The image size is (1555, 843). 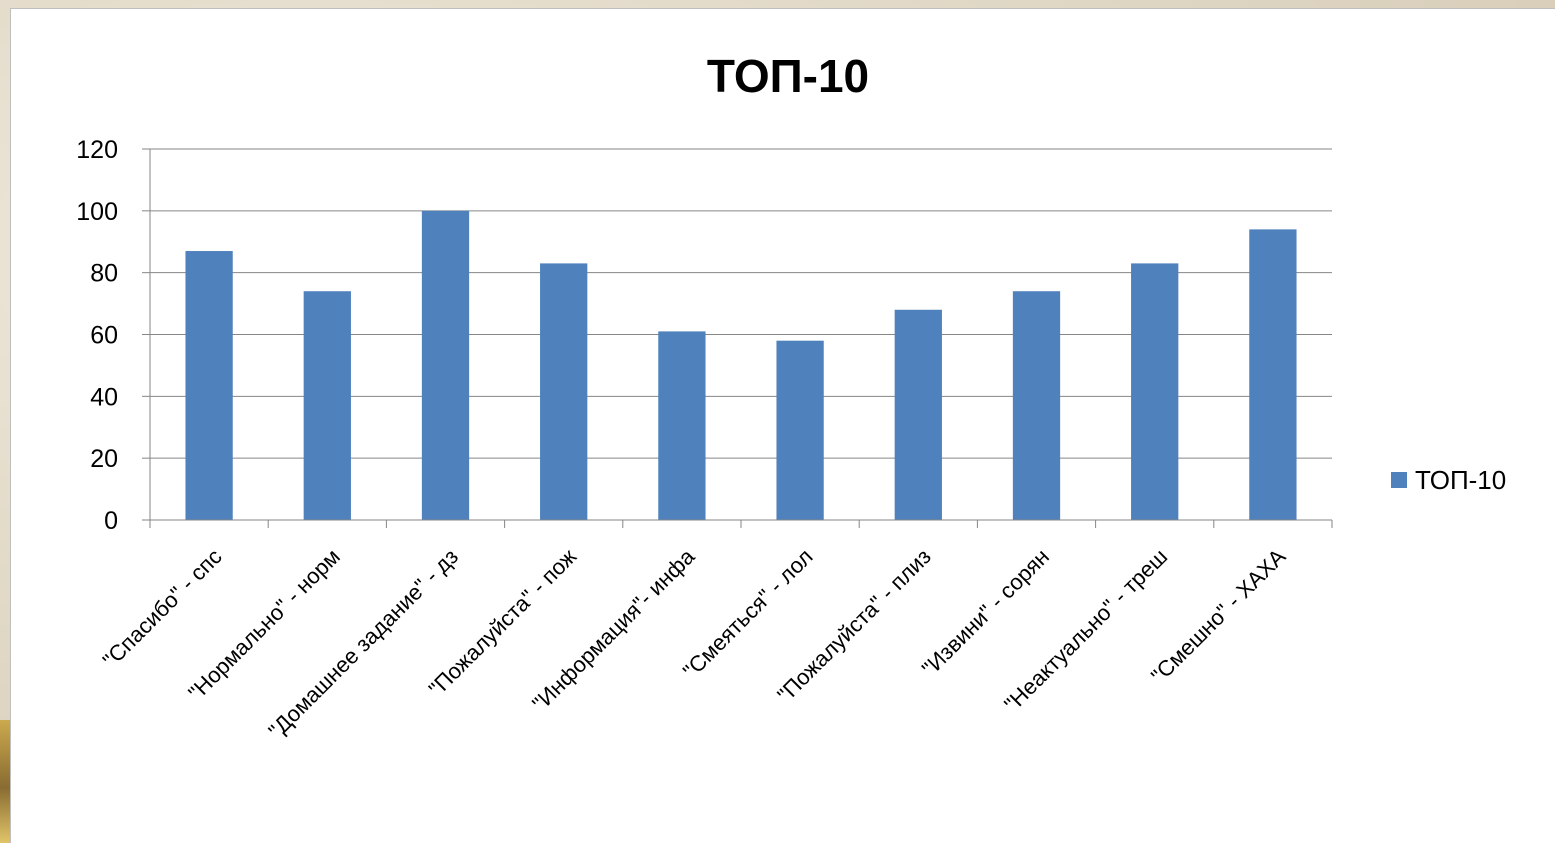 I want to click on category-label-6: "Смеяться" - лол, so click(x=748, y=614).